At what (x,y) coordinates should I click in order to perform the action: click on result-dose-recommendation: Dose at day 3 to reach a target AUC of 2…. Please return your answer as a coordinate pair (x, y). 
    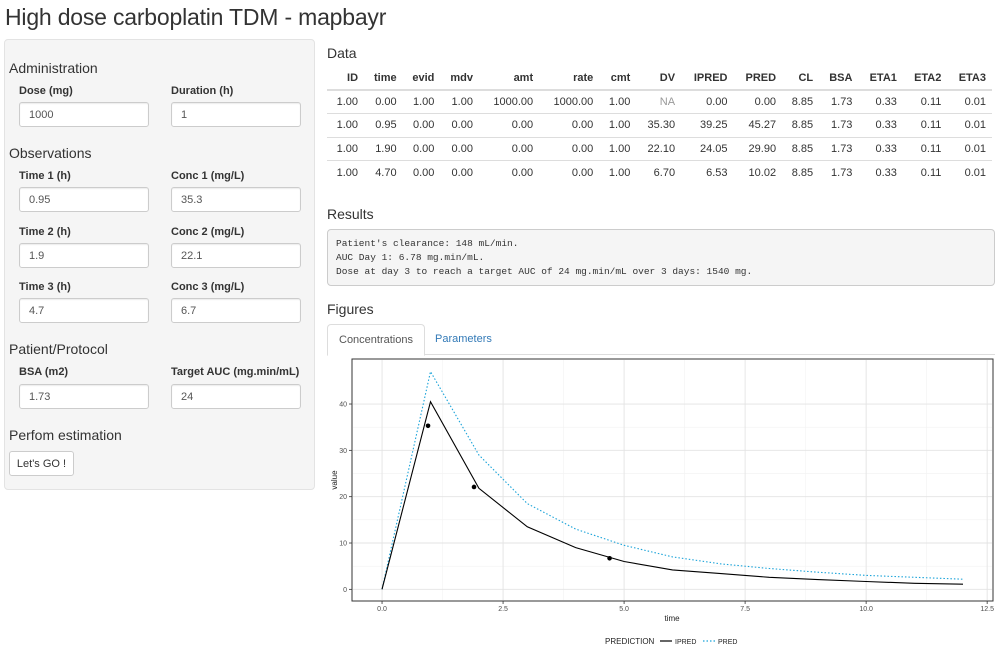
    Looking at the image, I should click on (544, 271).